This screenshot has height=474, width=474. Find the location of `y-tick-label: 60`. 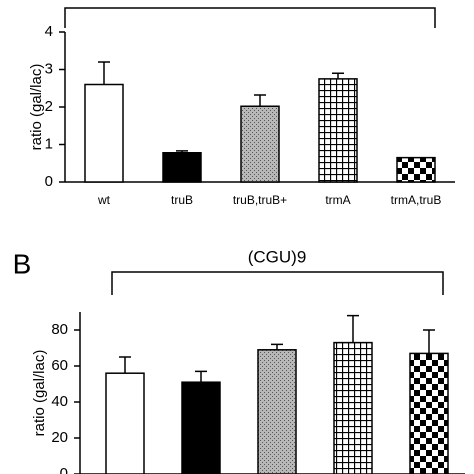

y-tick-label: 60 is located at coordinates (59, 365).